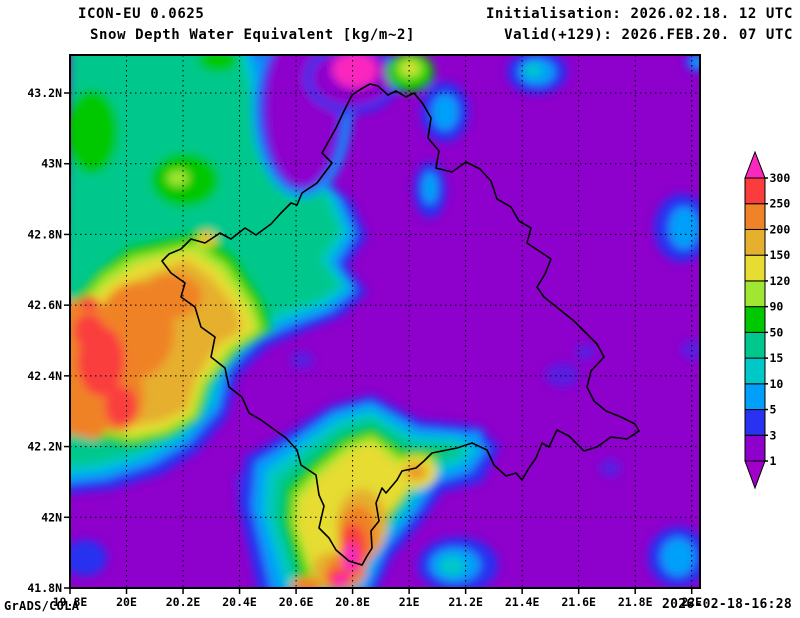 This screenshot has height=618, width=800. Describe the element at coordinates (780, 255) in the screenshot. I see `colorbar-label: 150` at that location.